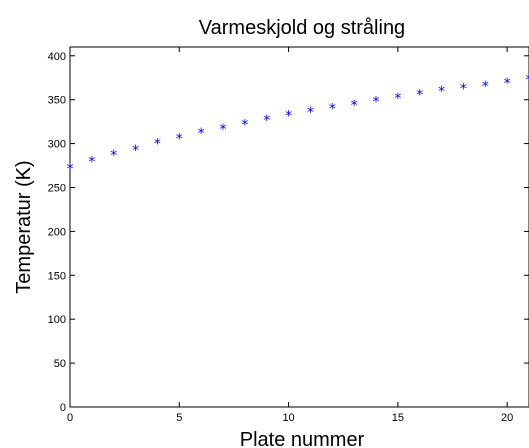 The image size is (529, 448). Describe the element at coordinates (288, 418) in the screenshot. I see `x-tick-label: 10` at that location.